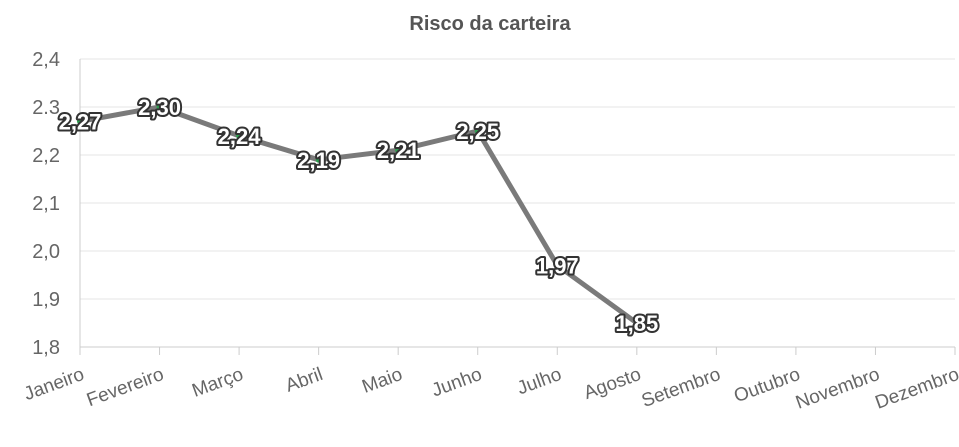 Image resolution: width=959 pixels, height=447 pixels. Describe the element at coordinates (46, 60) in the screenshot. I see `y-tick-label: 2,4` at that location.